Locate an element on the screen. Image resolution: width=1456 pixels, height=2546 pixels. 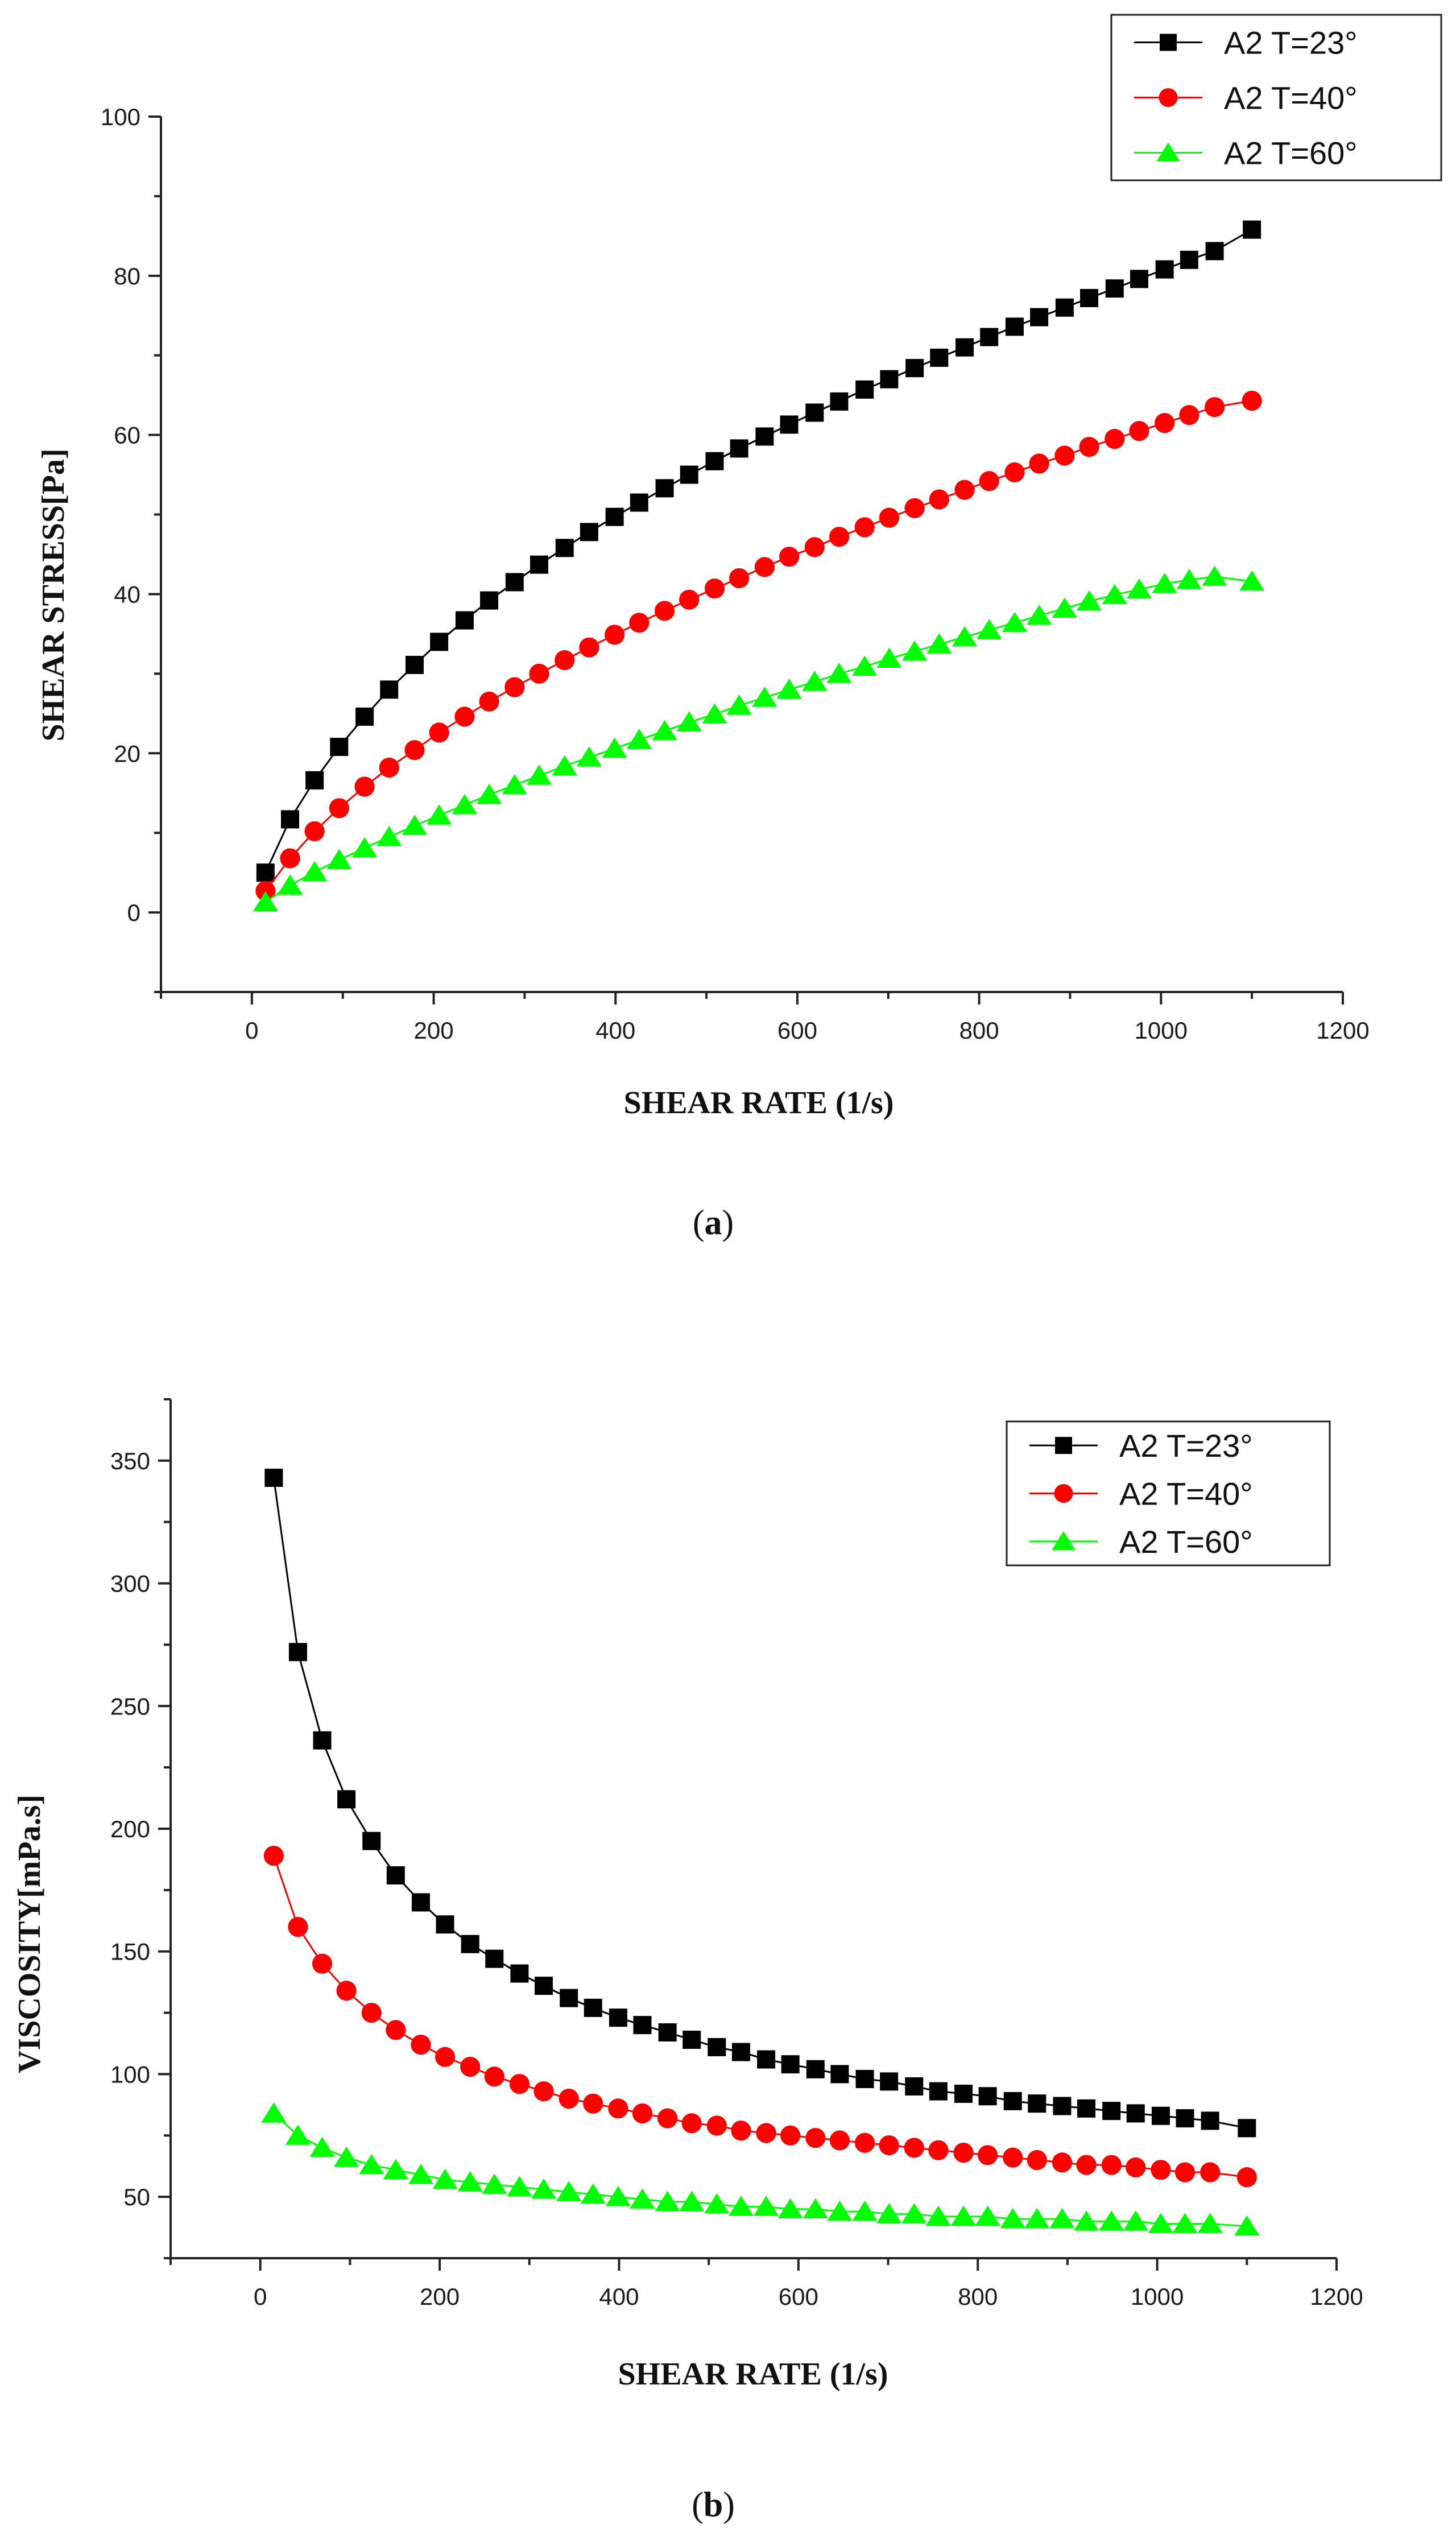
y-axis-title: SHEAR STRESS[Pa] is located at coordinates (53, 595).